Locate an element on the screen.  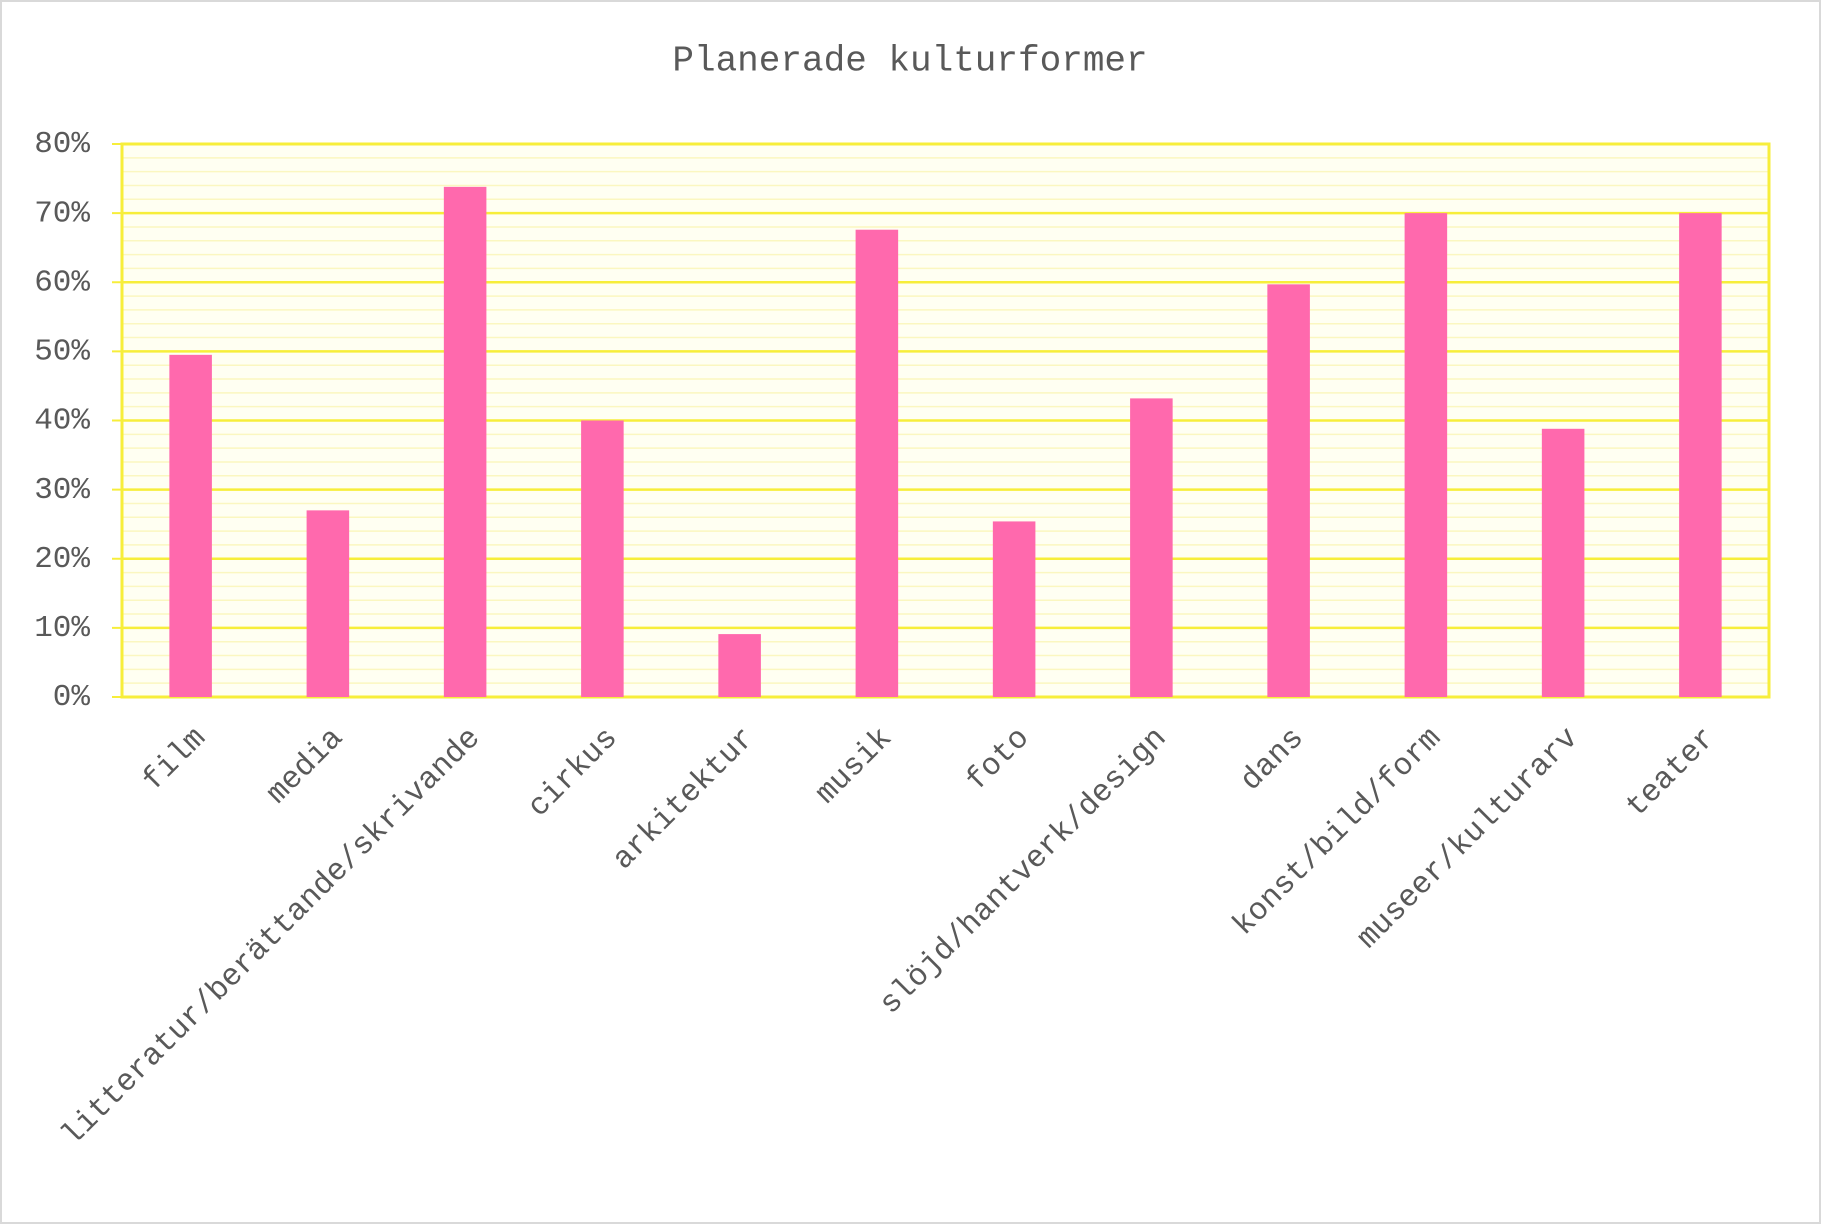
y-tick-label: 50% is located at coordinates (62, 352).